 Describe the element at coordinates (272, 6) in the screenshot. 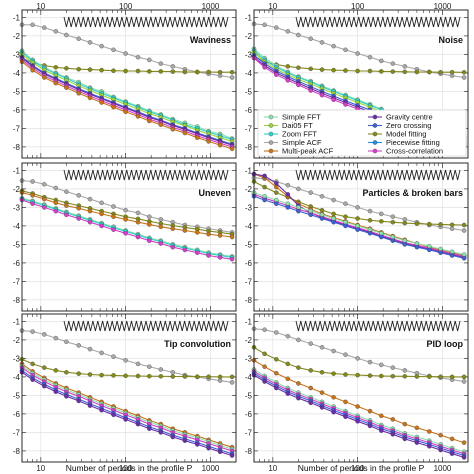

I see `x-tick-label-top: 10` at that location.